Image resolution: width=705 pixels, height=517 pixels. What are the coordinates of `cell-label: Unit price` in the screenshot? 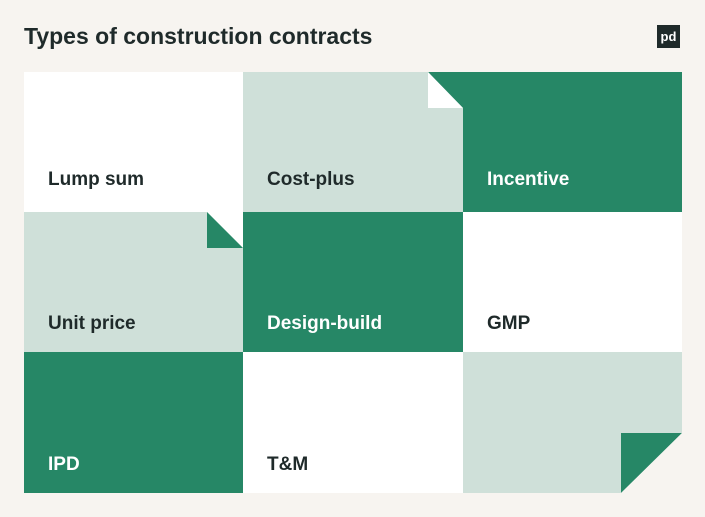 It's located at (92, 323).